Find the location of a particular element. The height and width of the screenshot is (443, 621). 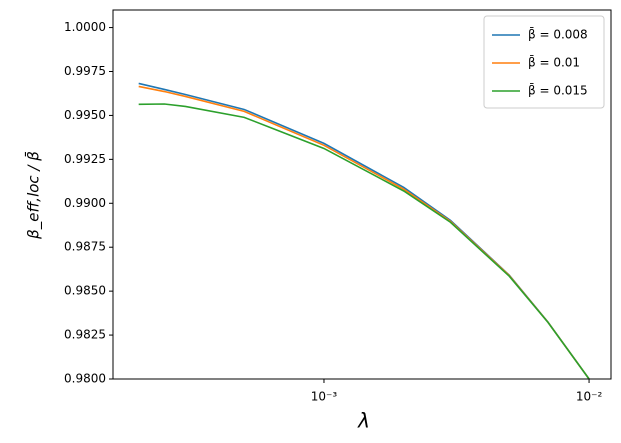

y-tick-label: 0.9800 is located at coordinates (85, 379).